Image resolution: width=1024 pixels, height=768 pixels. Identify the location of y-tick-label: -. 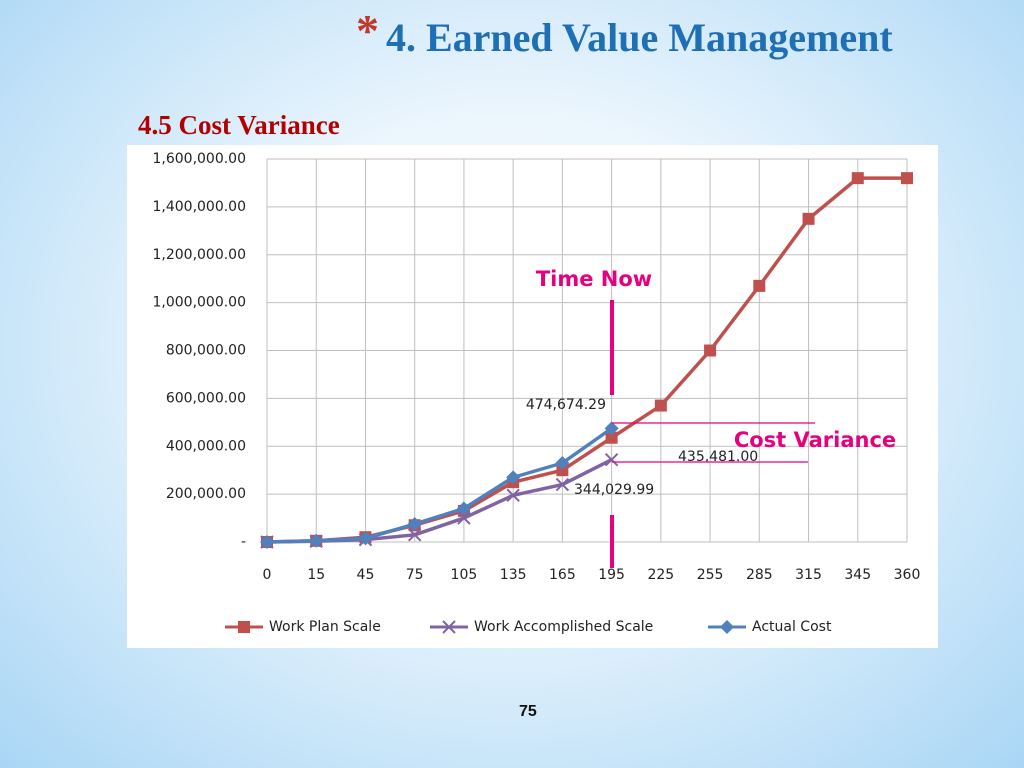
(243, 542).